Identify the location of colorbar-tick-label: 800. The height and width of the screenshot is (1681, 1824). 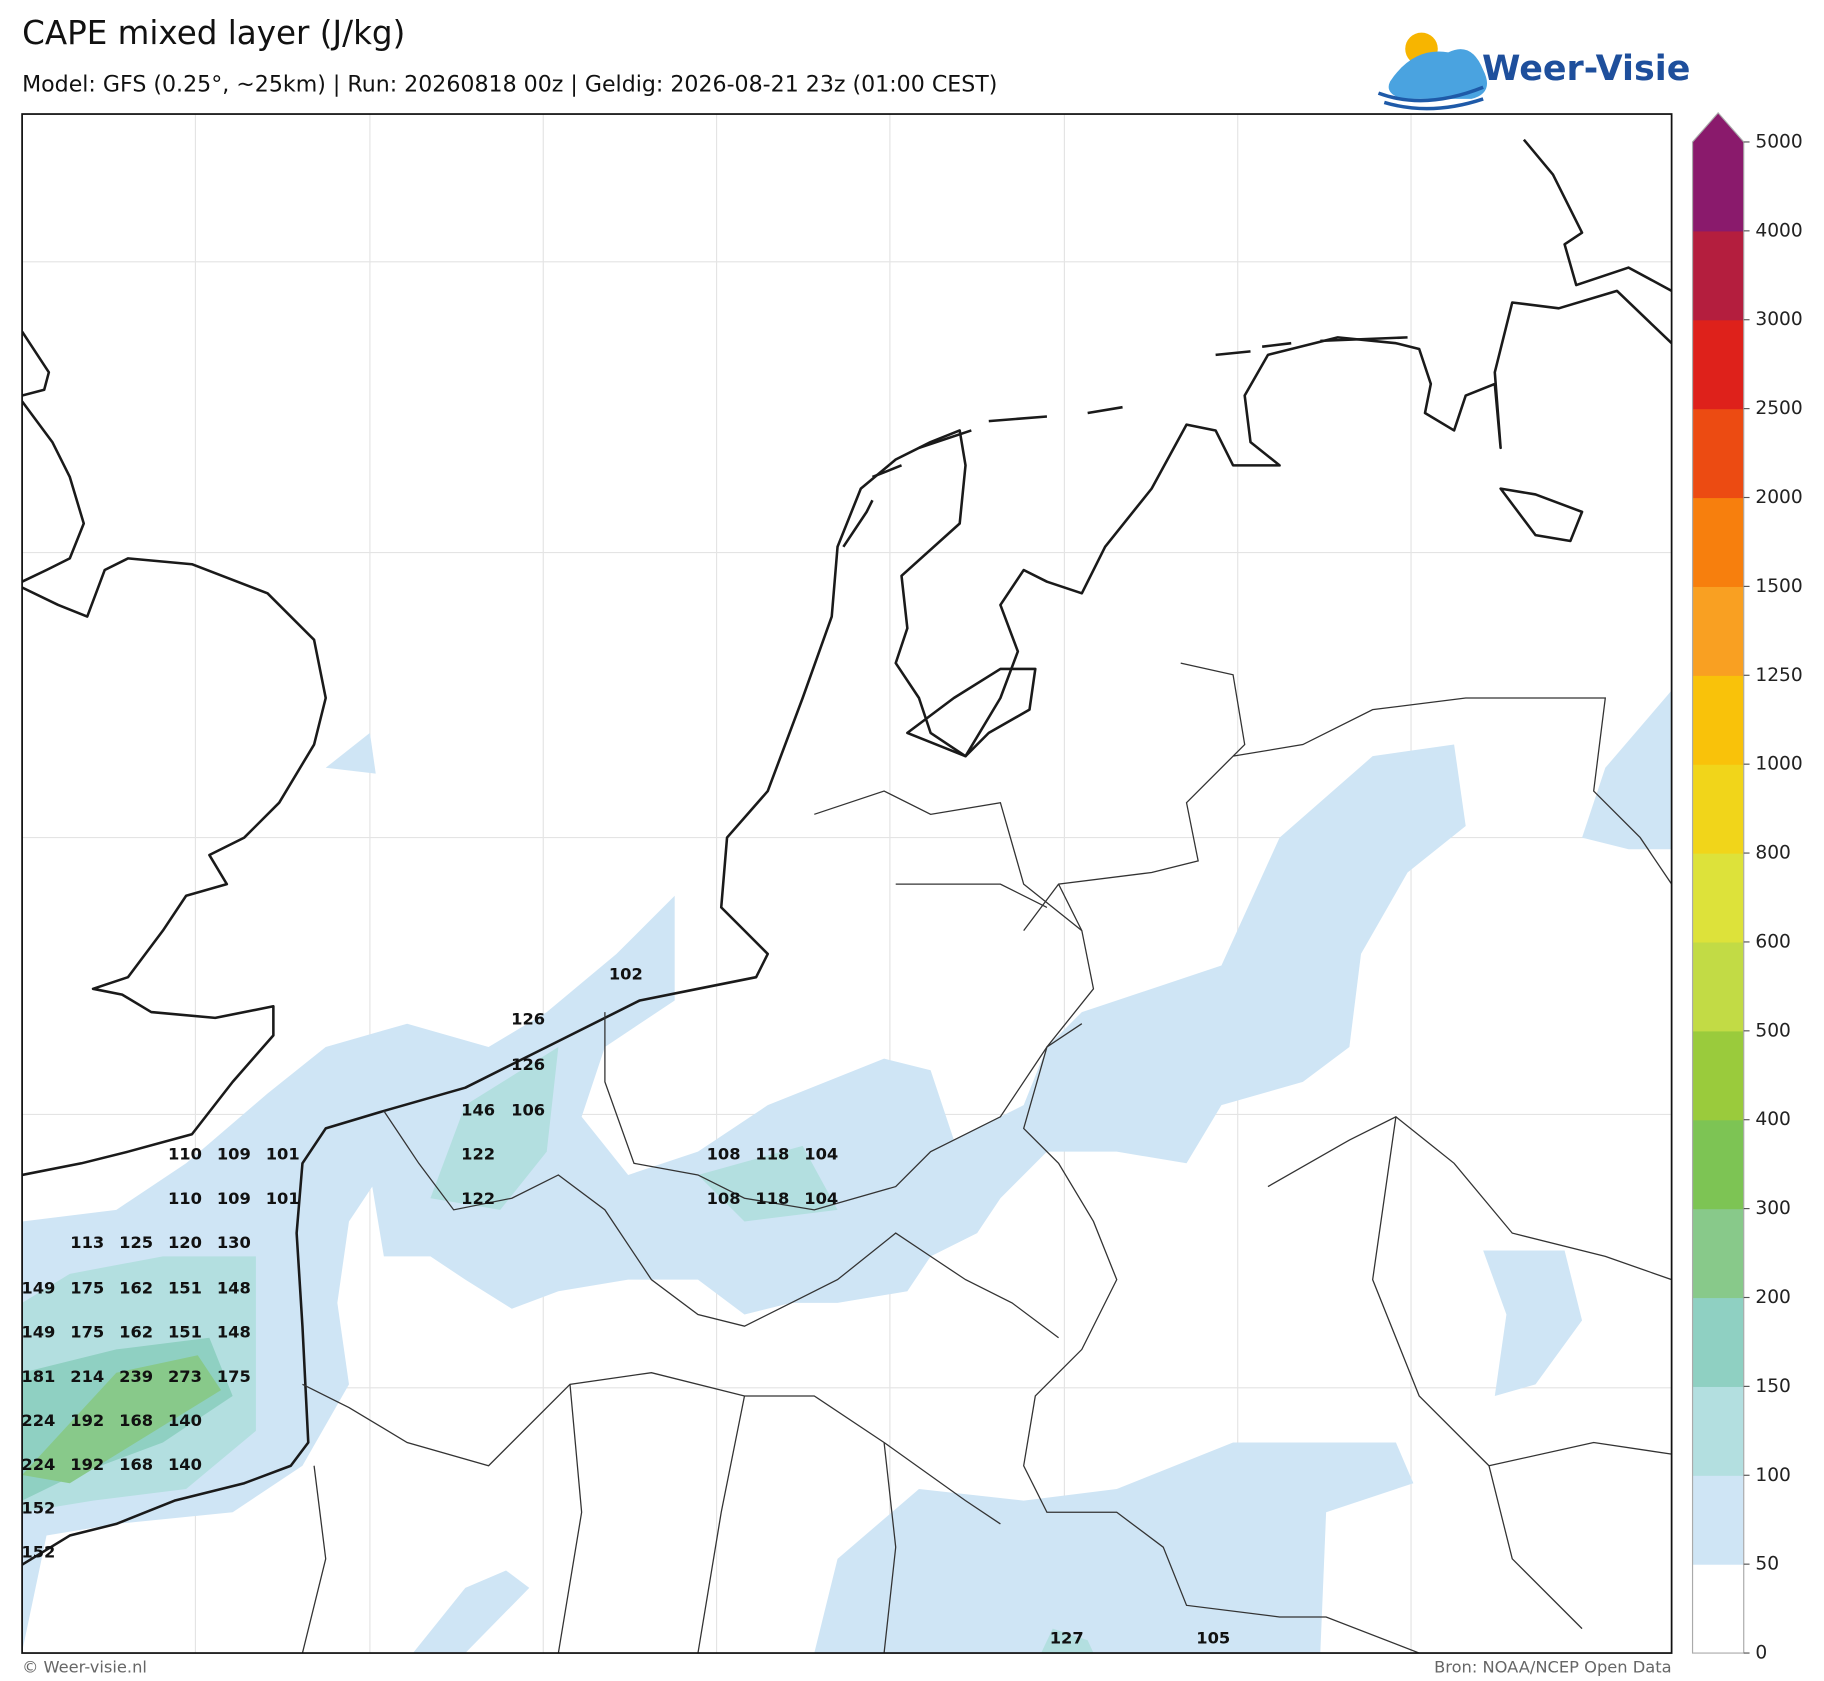
(1773, 853).